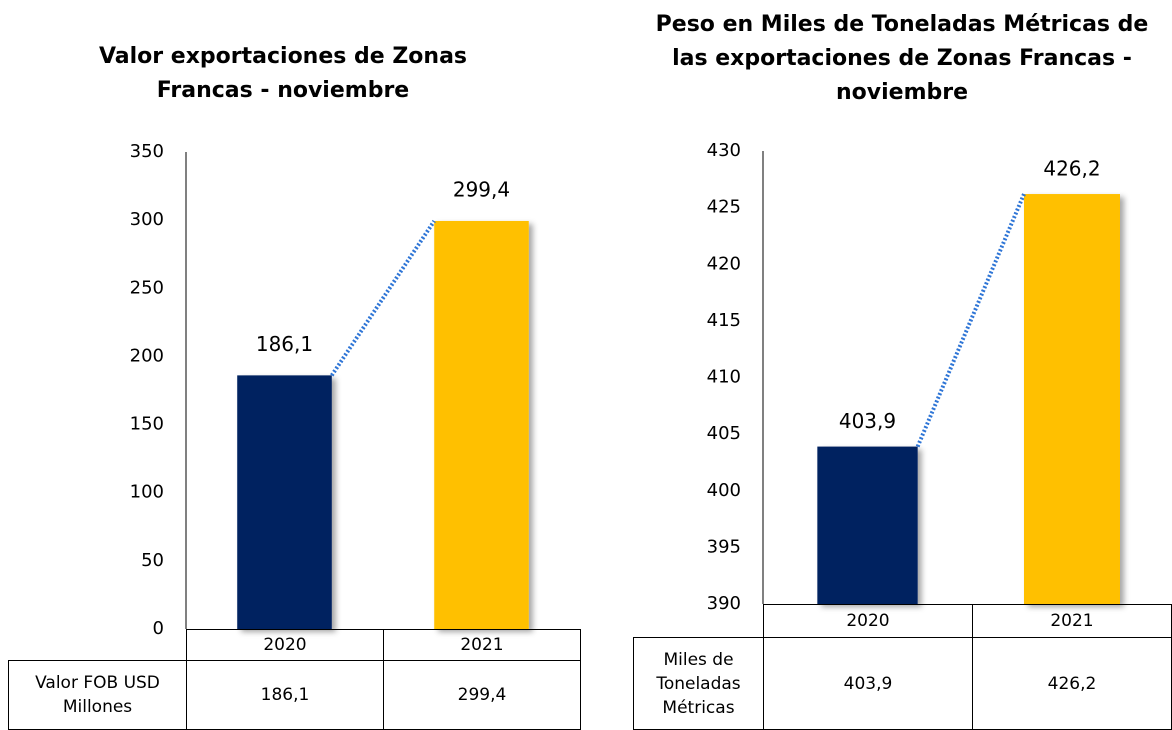 The width and height of the screenshot is (1172, 730). I want to click on table-row-header: Valor FOB USD Millones, so click(97, 695).